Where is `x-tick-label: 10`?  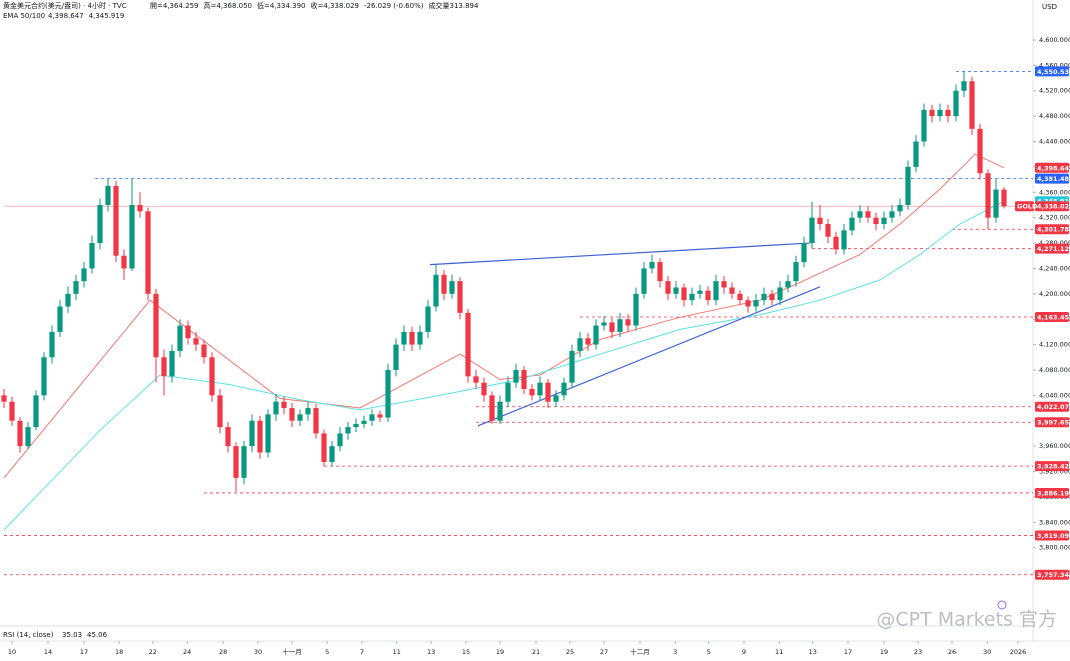
x-tick-label: 10 is located at coordinates (12, 652).